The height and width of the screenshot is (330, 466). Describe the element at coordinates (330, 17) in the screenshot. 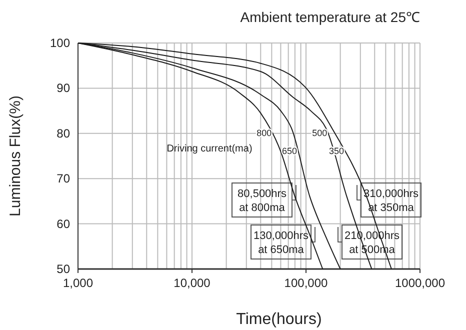

I see `chart-title: Ambient temperature at 25℃` at that location.